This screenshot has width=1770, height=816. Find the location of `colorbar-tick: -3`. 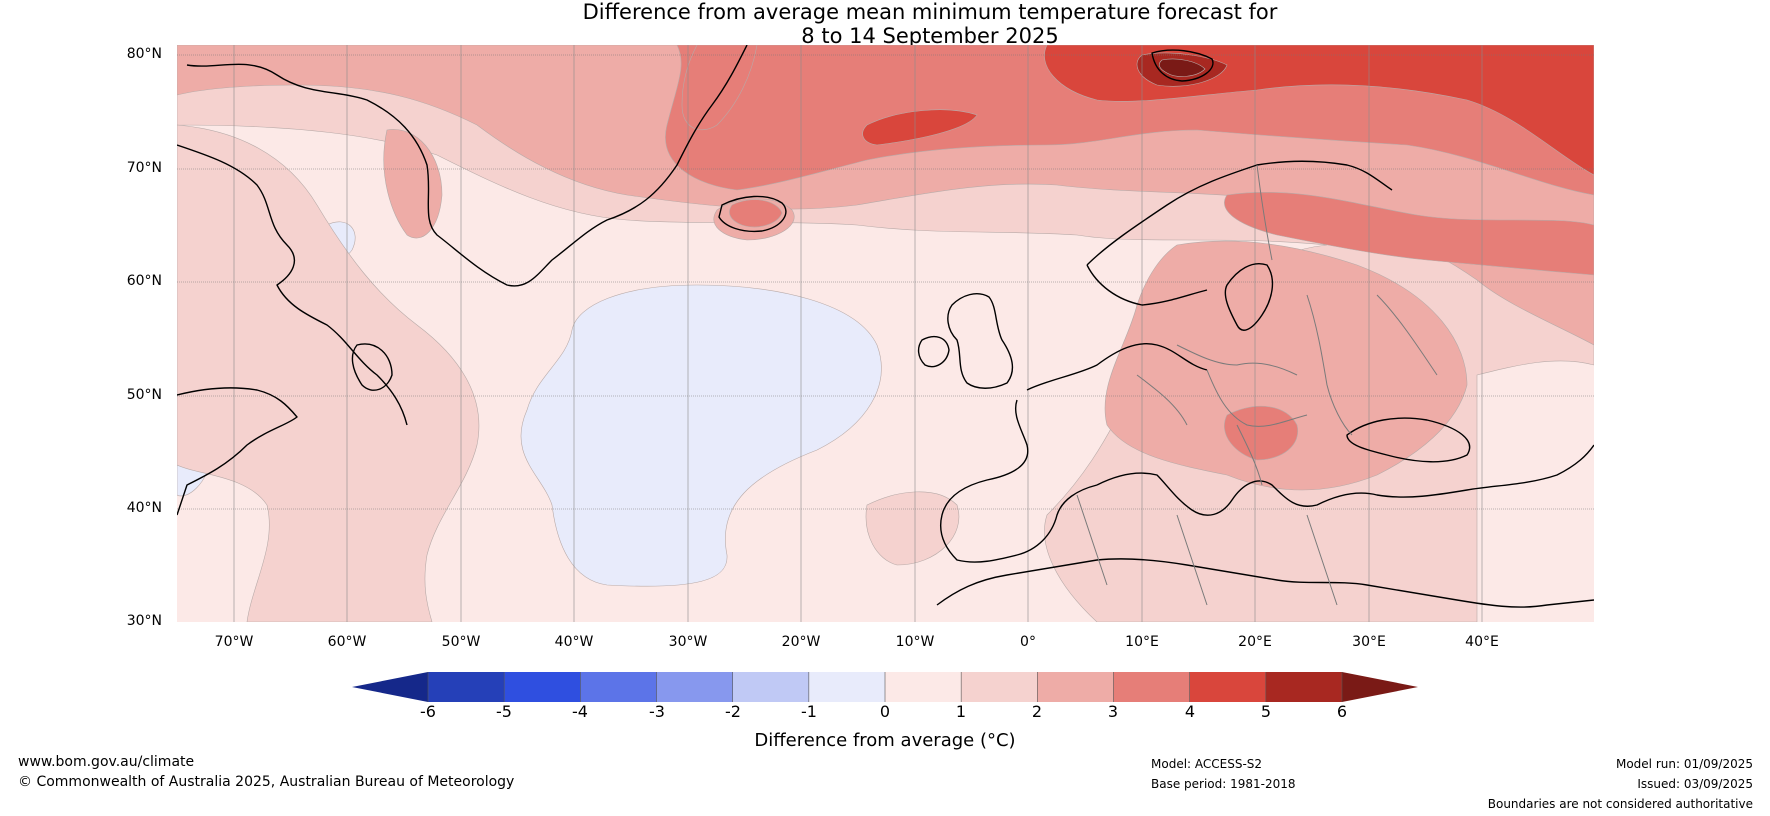

colorbar-tick: -3 is located at coordinates (657, 711).